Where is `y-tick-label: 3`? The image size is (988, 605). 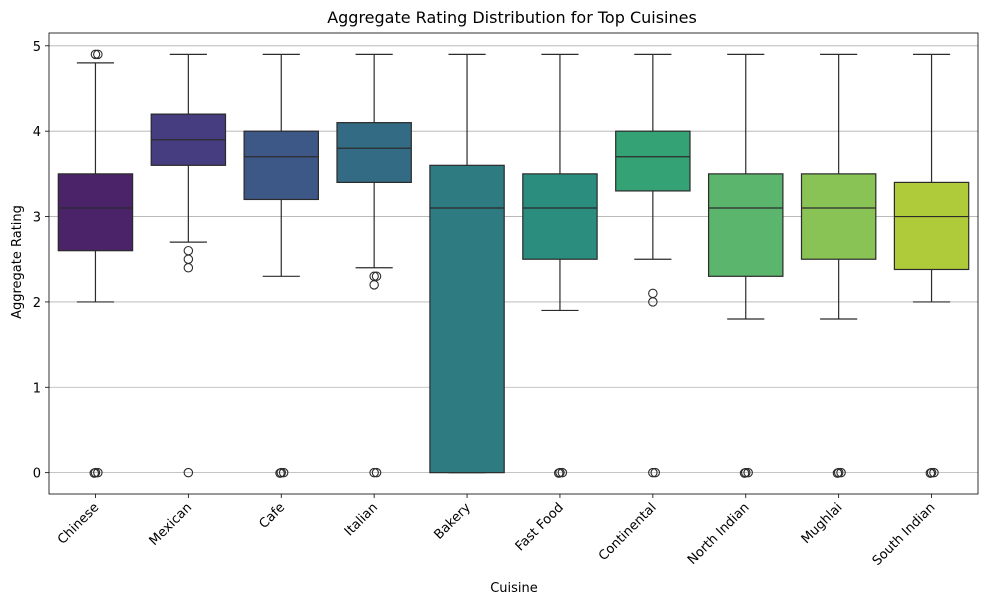 y-tick-label: 3 is located at coordinates (37, 218).